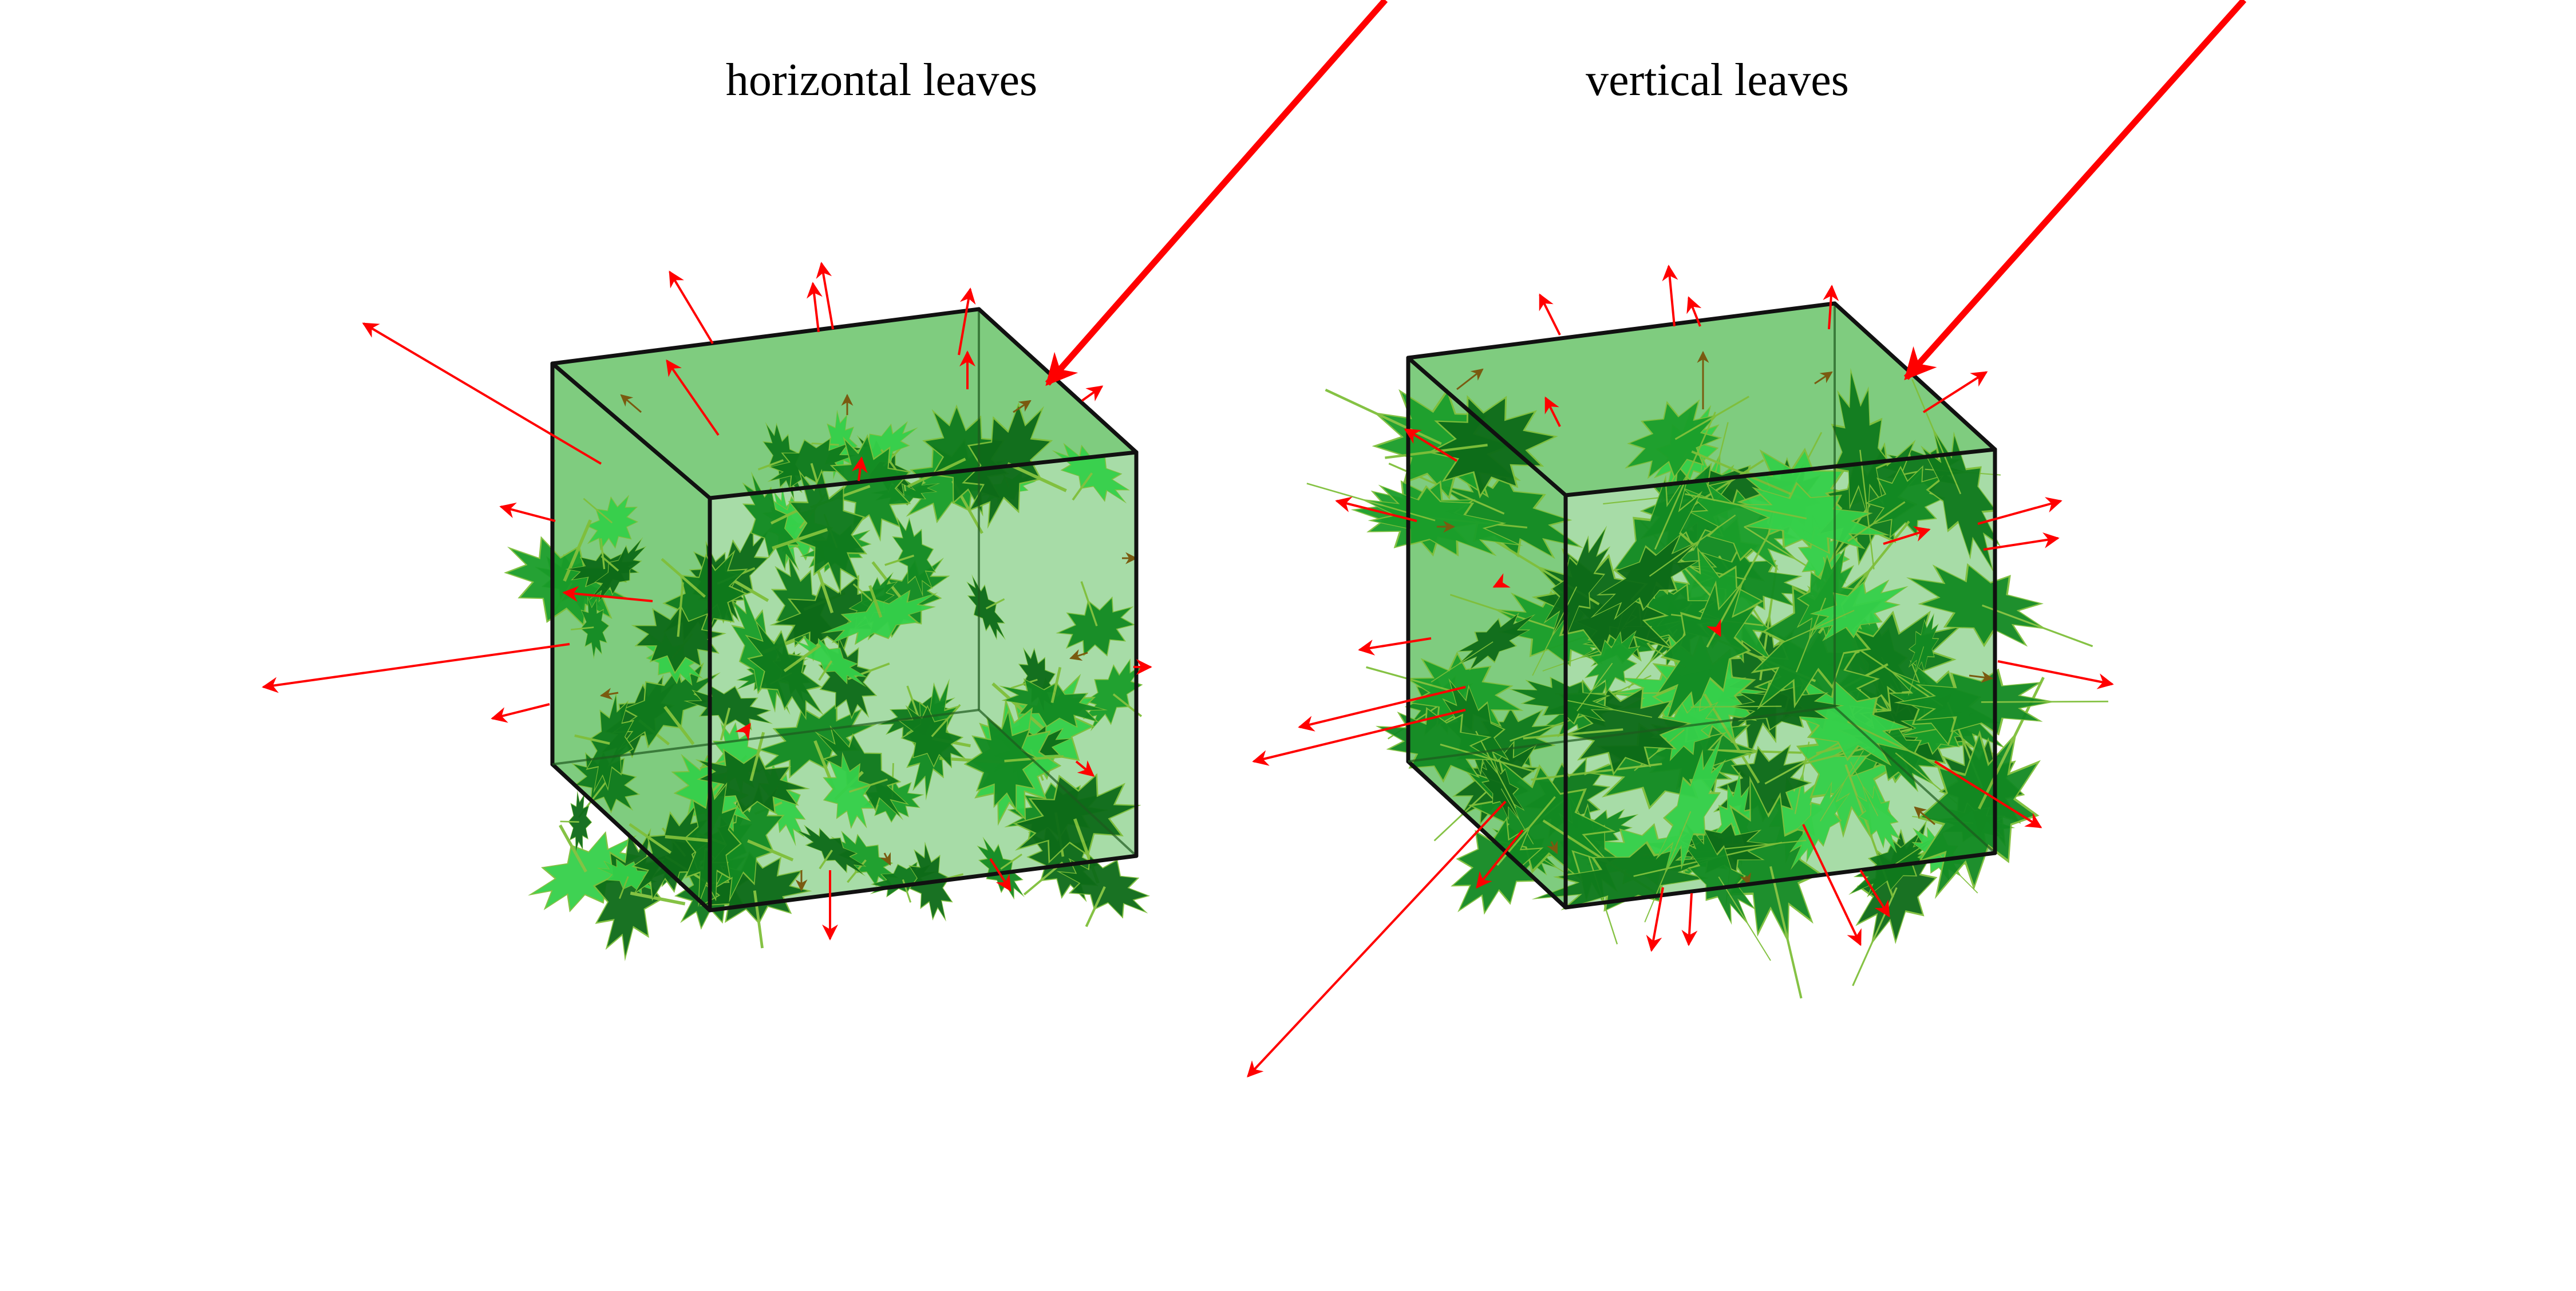 This screenshot has height=1291, width=2576. What do you see at coordinates (576, 822) in the screenshot?
I see `leaf-icon` at bounding box center [576, 822].